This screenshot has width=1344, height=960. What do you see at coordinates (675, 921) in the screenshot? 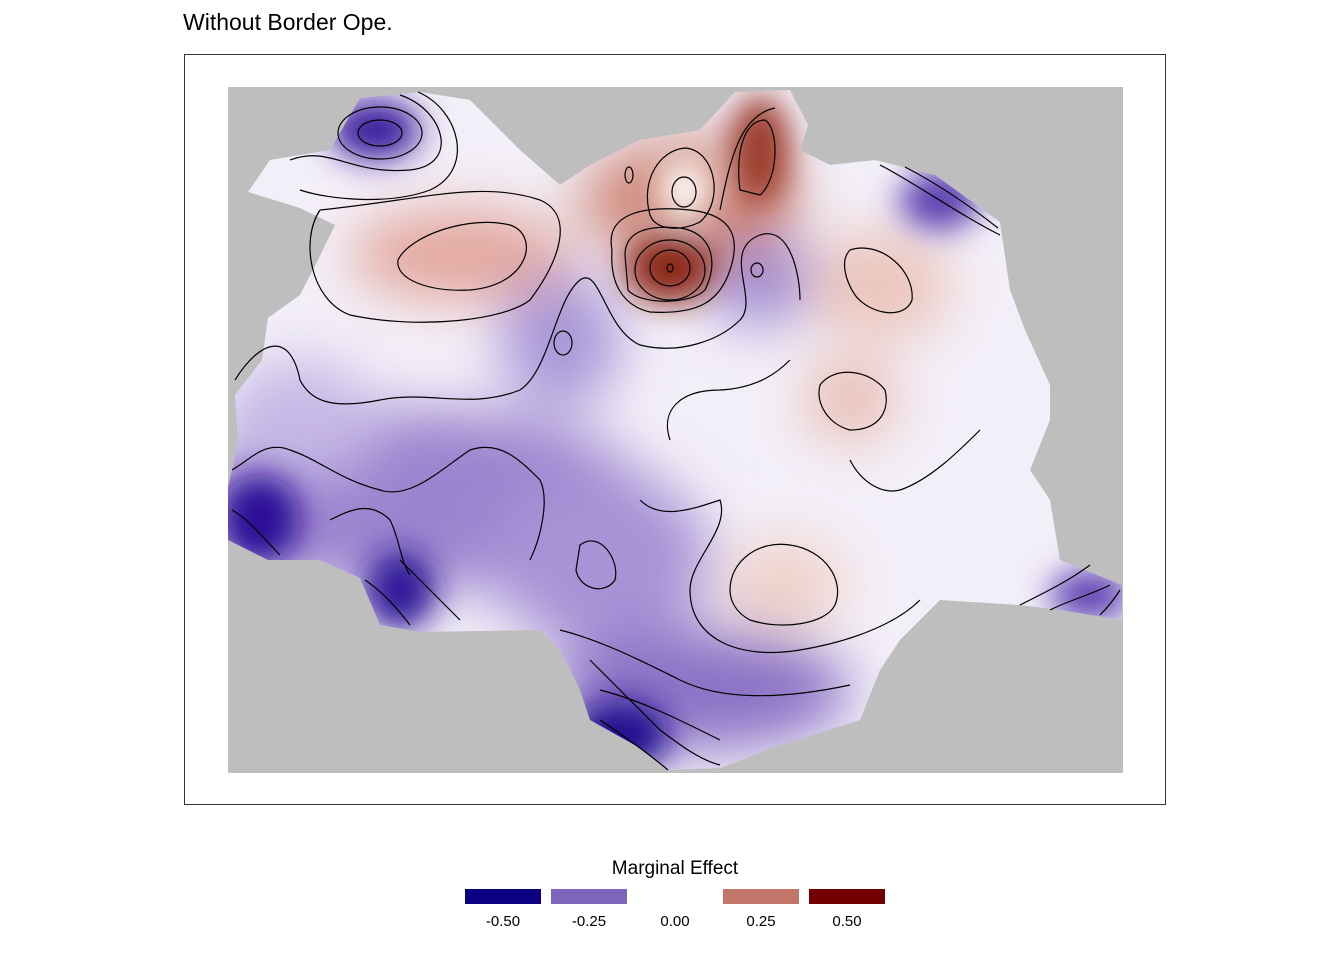
I see `legend-label-000: 0.00` at bounding box center [675, 921].